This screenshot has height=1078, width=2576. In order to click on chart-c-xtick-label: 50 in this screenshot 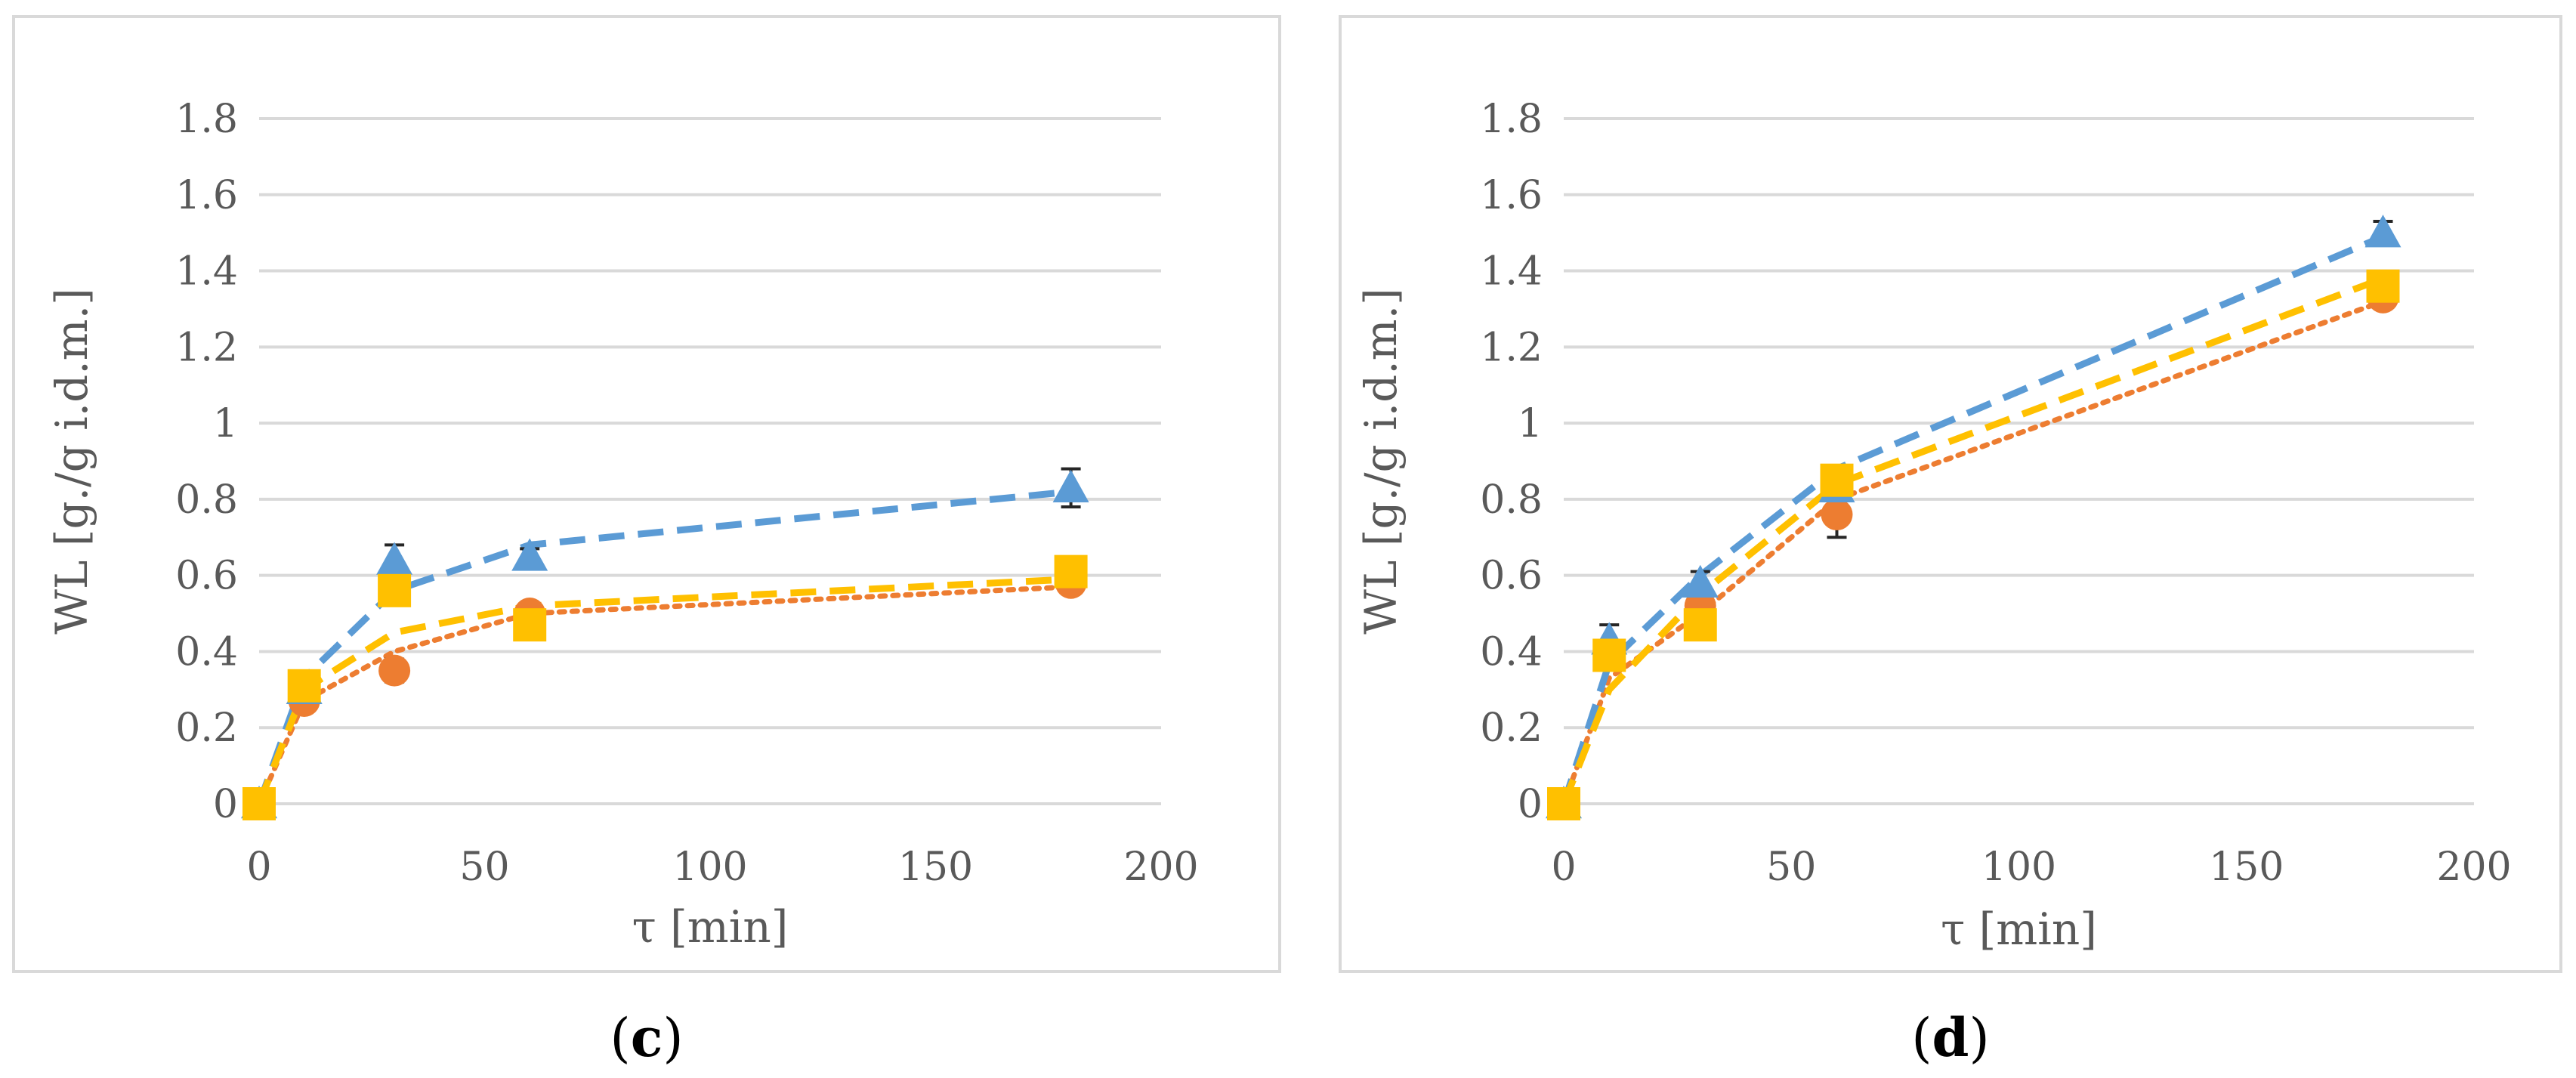, I will do `click(484, 867)`.